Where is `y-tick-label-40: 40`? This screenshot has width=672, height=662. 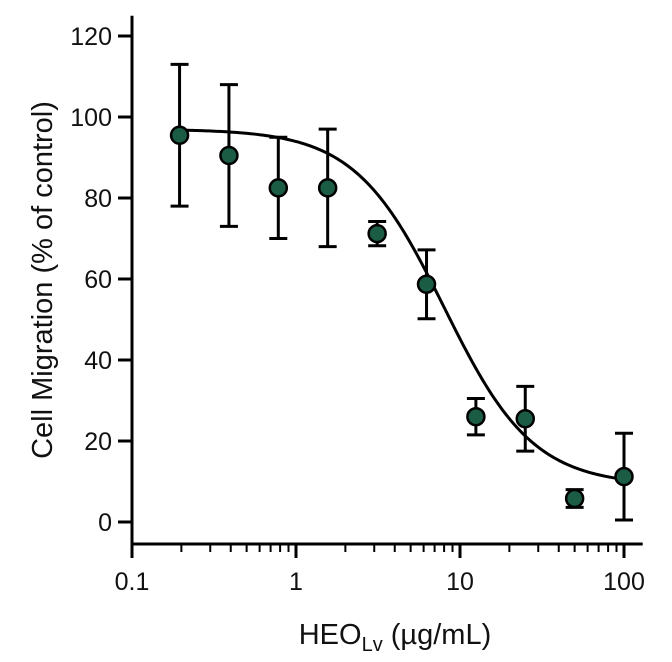
y-tick-label-40: 40 is located at coordinates (98, 361).